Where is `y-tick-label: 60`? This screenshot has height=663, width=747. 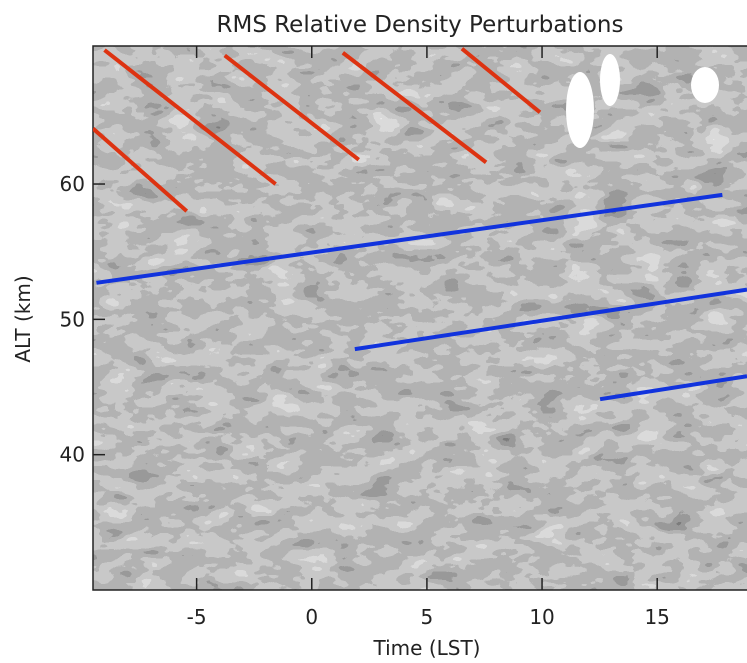
y-tick-label: 60 is located at coordinates (72, 184).